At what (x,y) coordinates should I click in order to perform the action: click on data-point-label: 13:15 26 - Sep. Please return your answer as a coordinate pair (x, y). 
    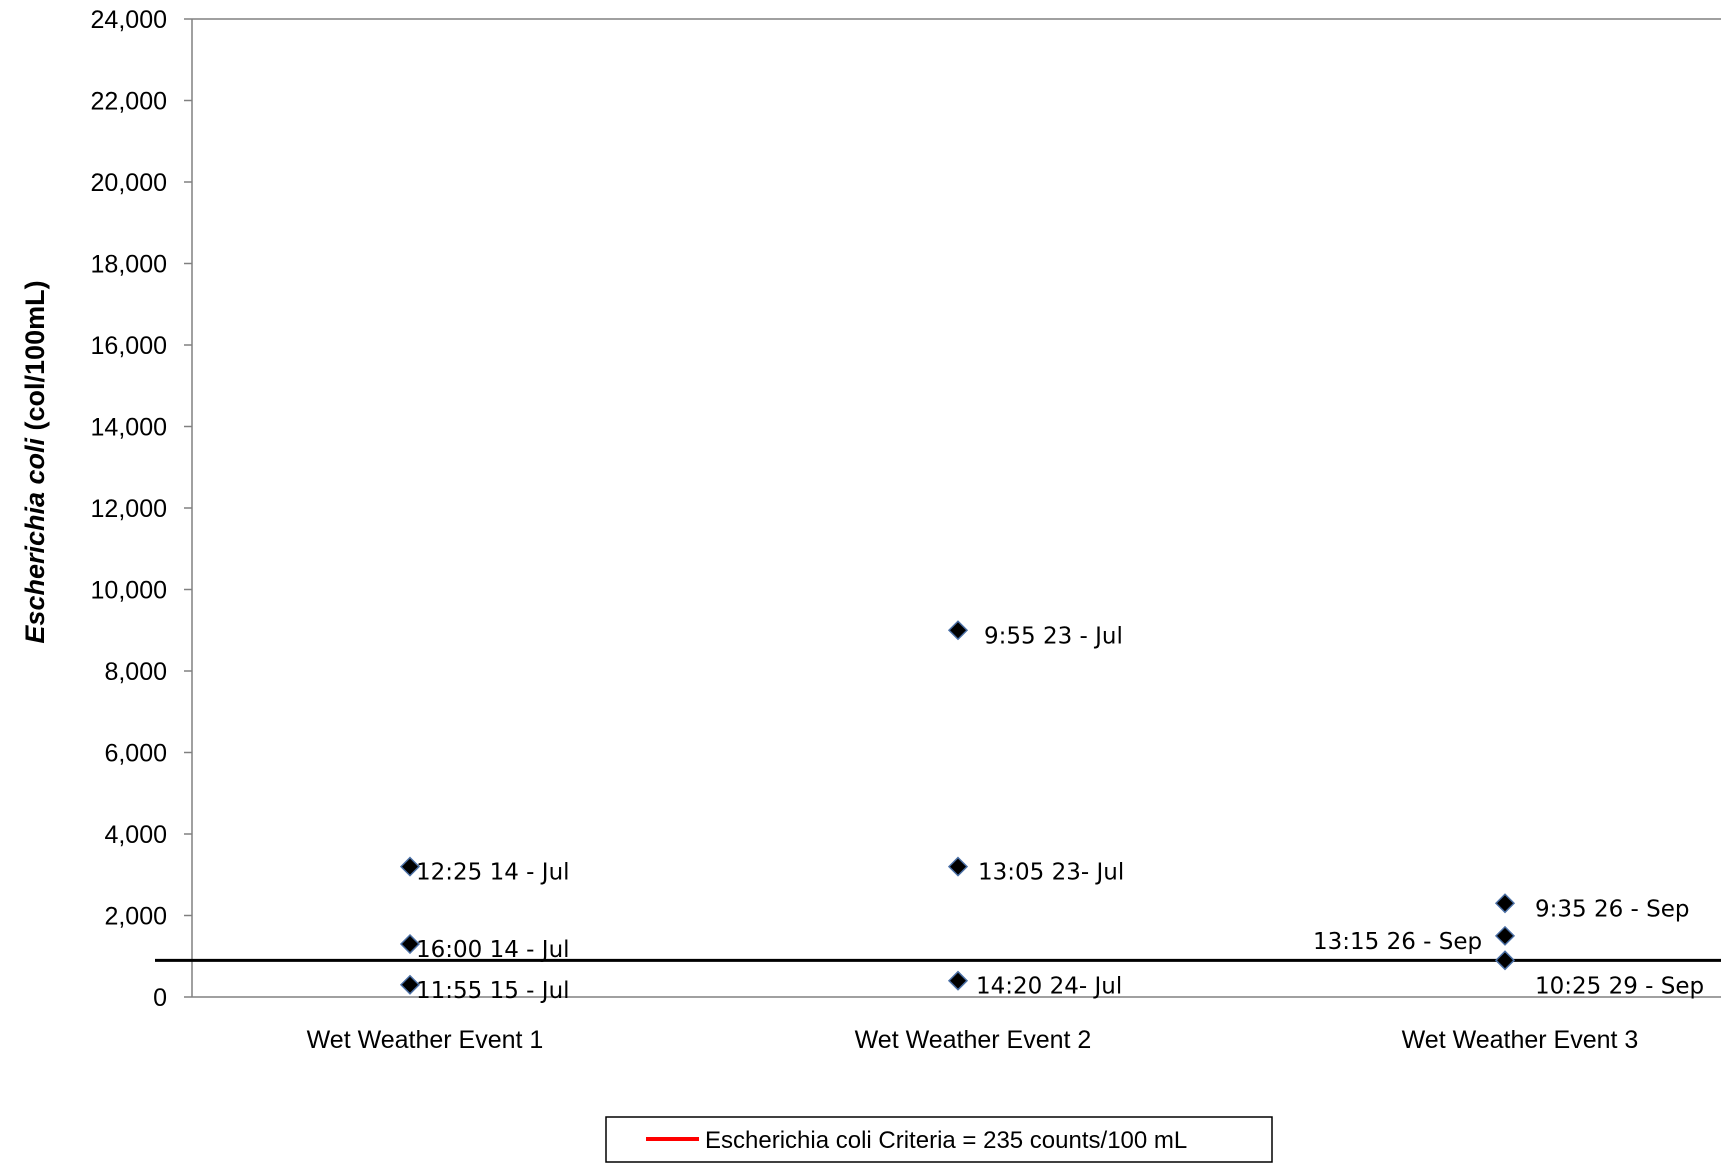
    Looking at the image, I should click on (1397, 942).